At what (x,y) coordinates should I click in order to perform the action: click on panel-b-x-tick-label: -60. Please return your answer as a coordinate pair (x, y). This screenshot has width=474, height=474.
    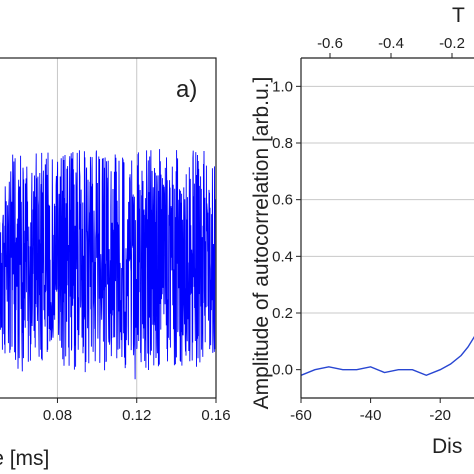
    Looking at the image, I should click on (301, 415).